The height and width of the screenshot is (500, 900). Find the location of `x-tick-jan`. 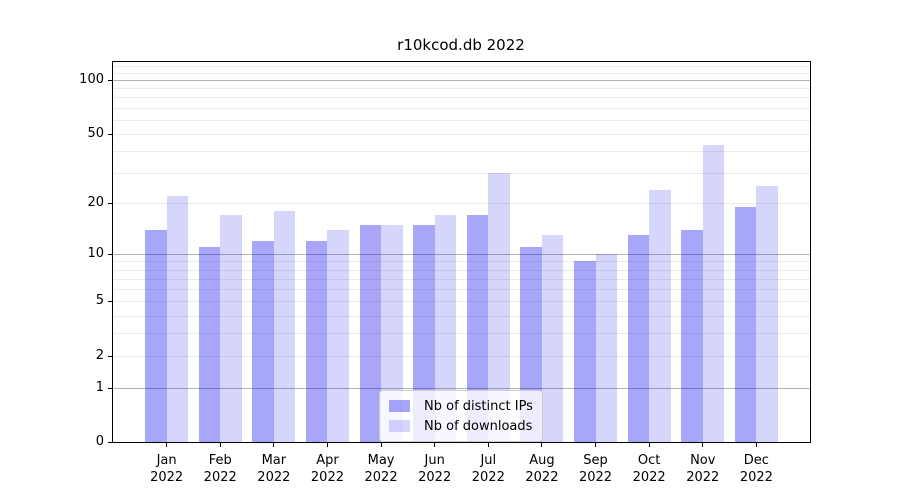

x-tick-jan is located at coordinates (167, 445).